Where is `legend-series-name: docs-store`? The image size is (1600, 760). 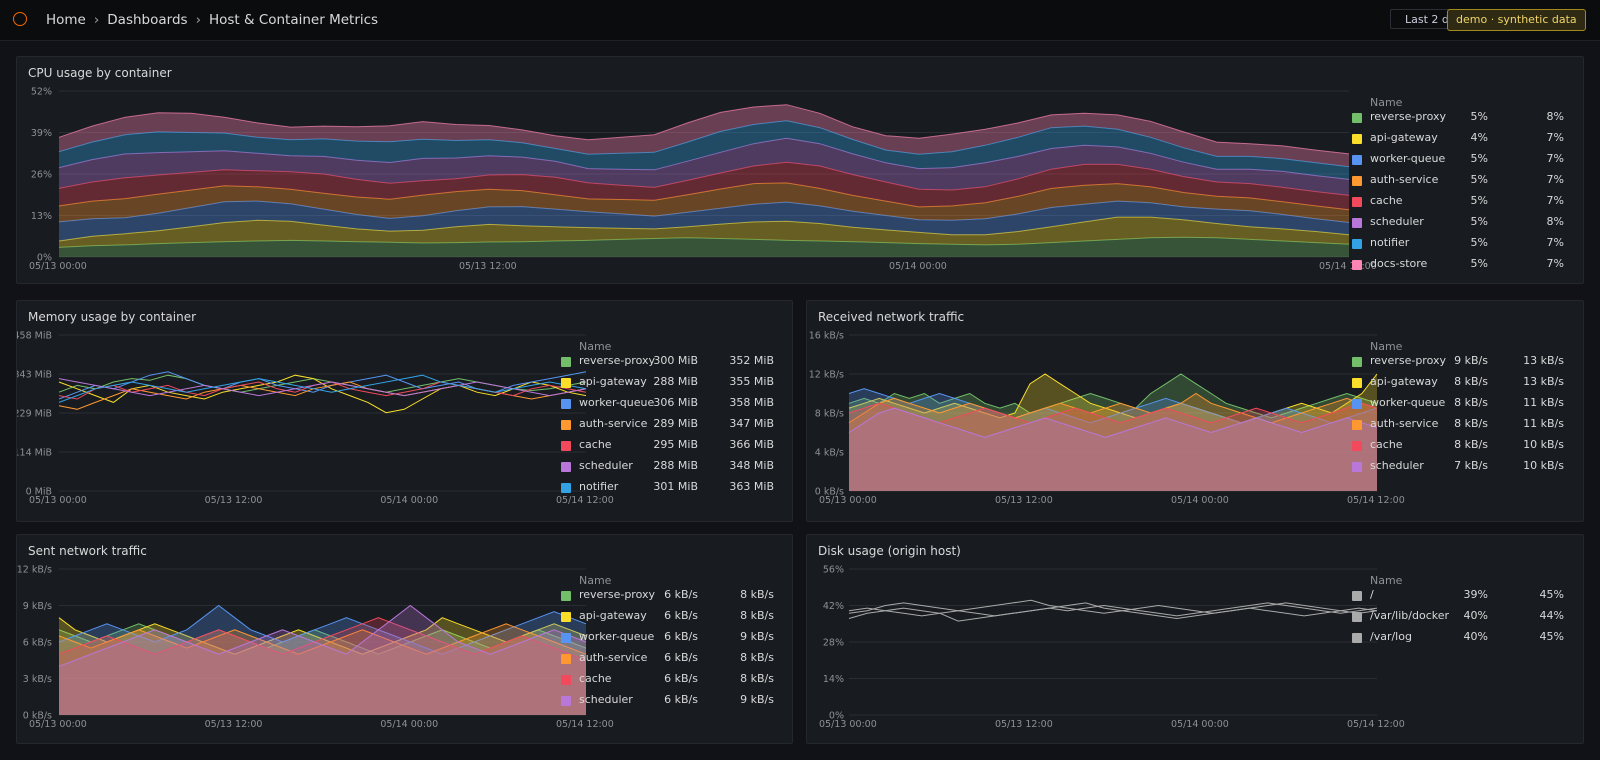
legend-series-name: docs-store is located at coordinates (1399, 263).